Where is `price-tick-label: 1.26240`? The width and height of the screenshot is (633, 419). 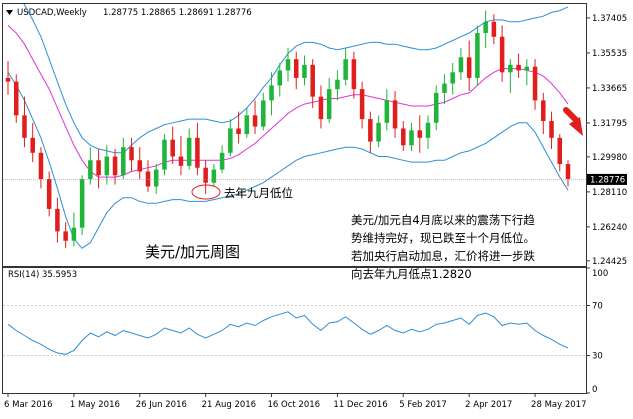
price-tick-label: 1.26240 is located at coordinates (609, 228).